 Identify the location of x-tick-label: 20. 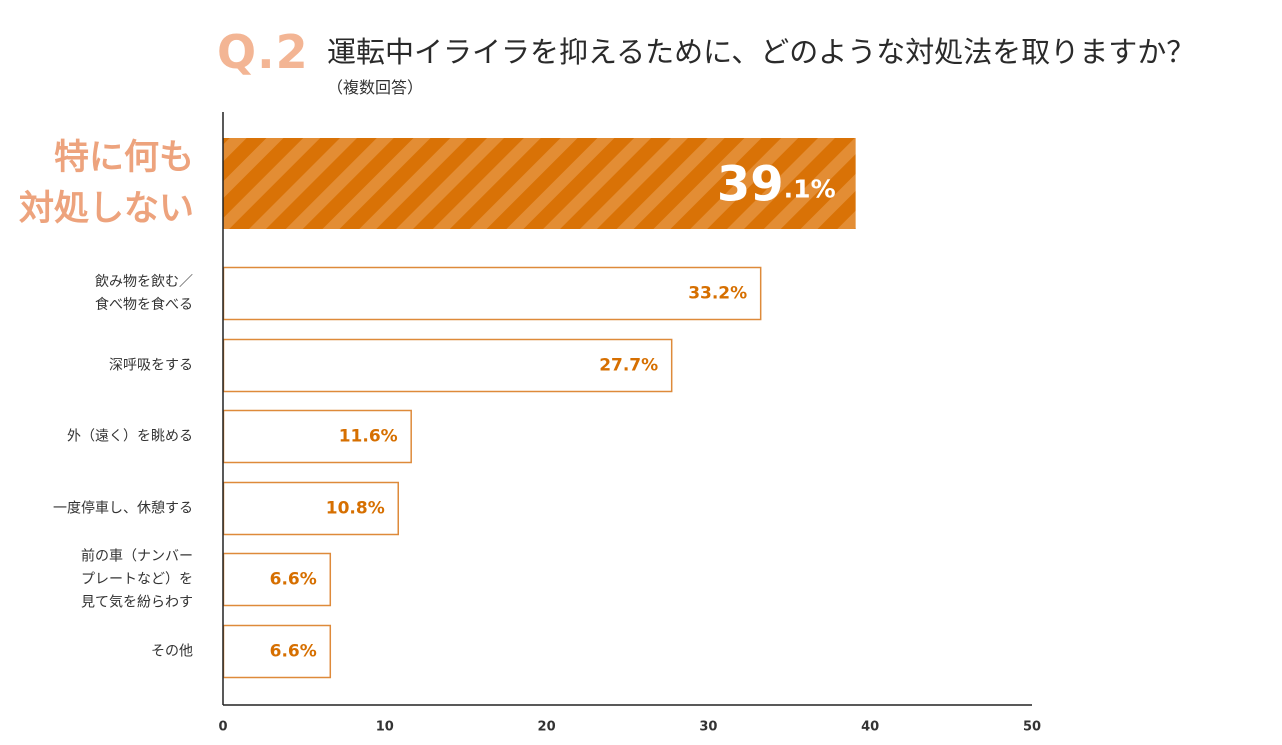
(547, 727).